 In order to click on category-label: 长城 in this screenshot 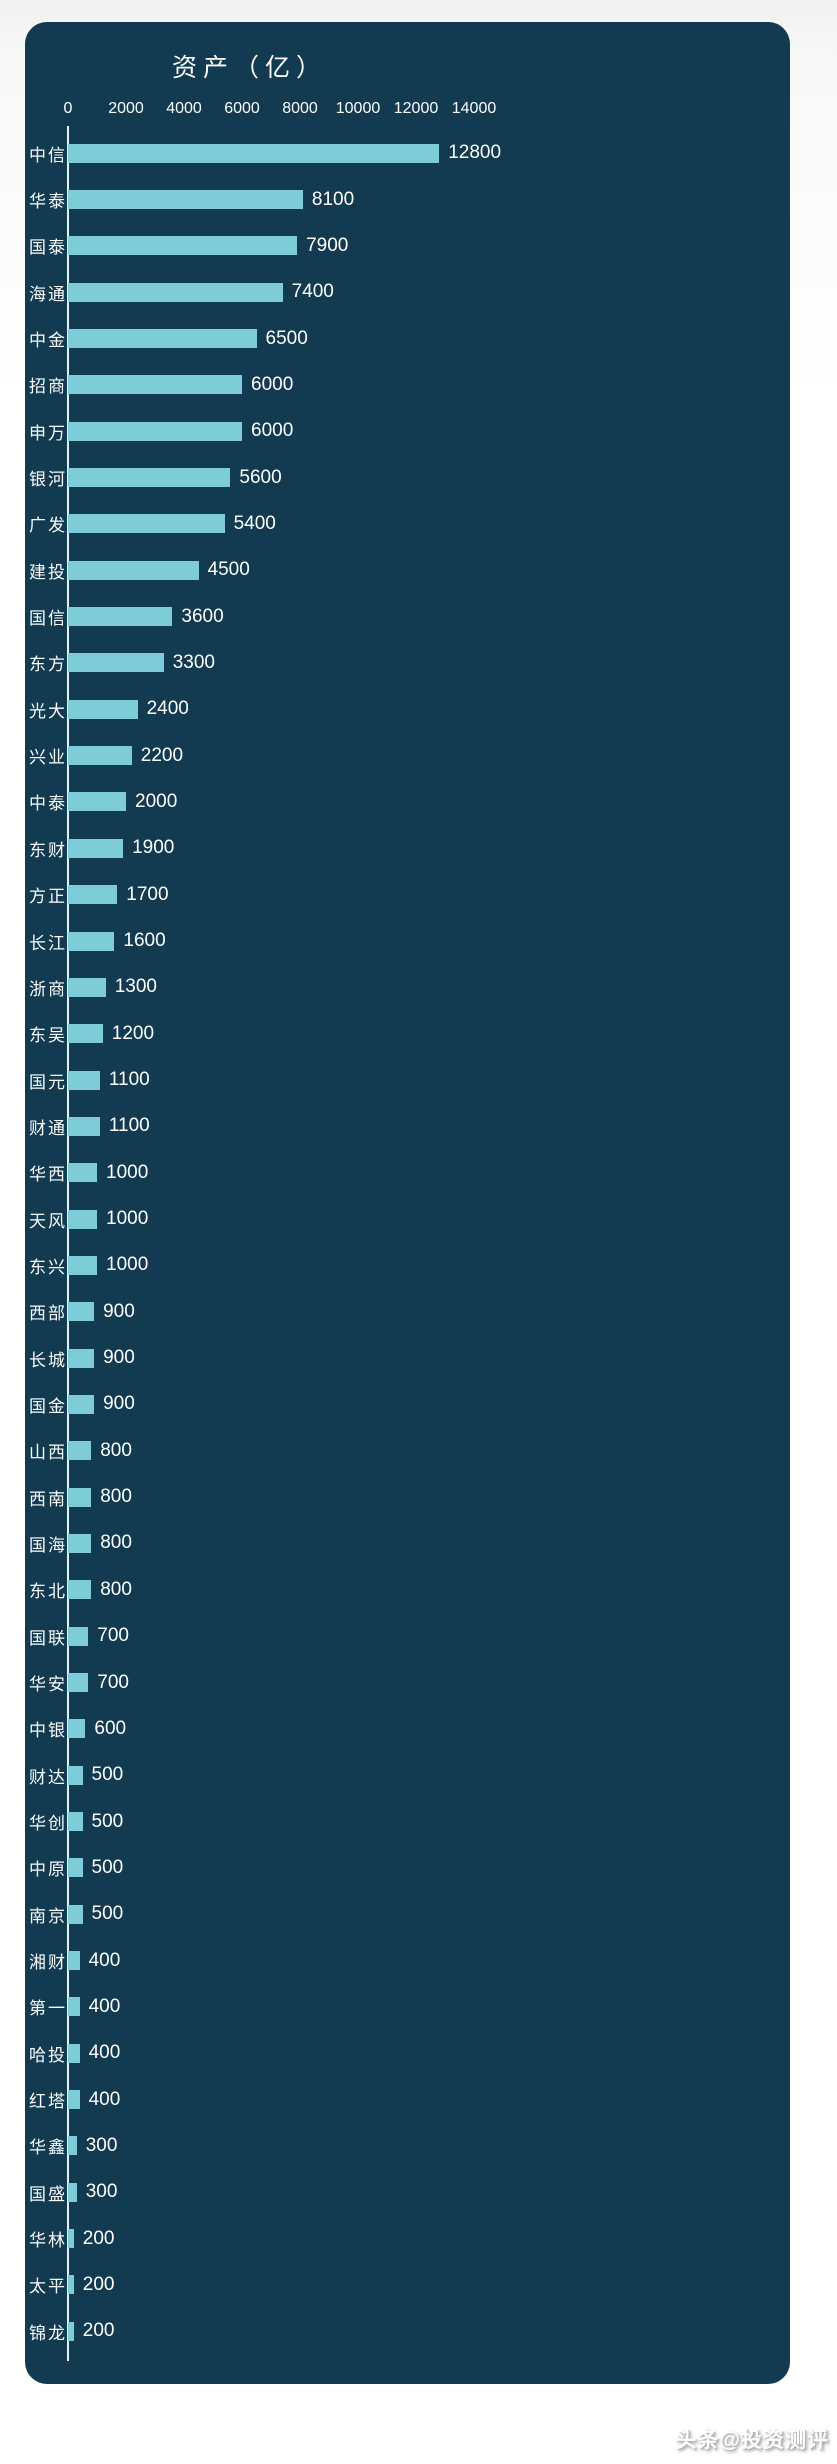, I will do `click(48, 1360)`.